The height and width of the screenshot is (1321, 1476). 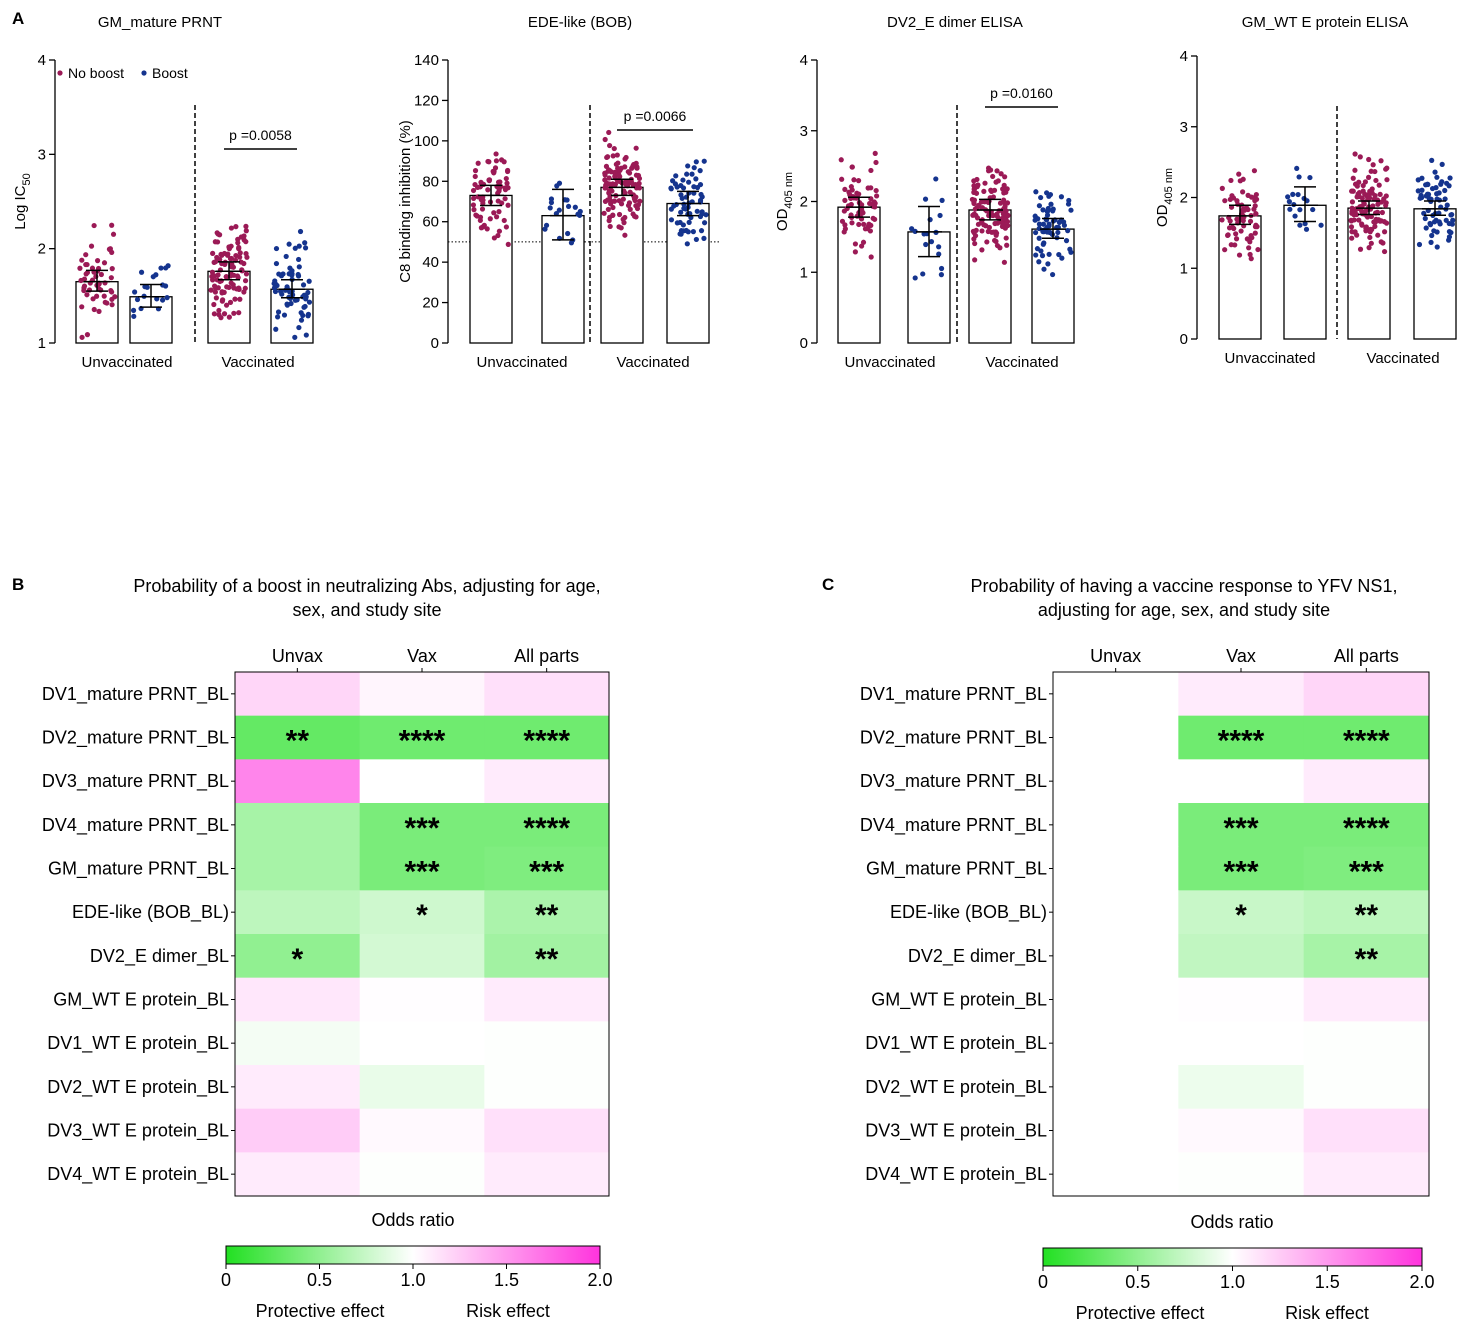 I want to click on row-label: DV1_mature PRNT_BL, so click(x=135, y=694).